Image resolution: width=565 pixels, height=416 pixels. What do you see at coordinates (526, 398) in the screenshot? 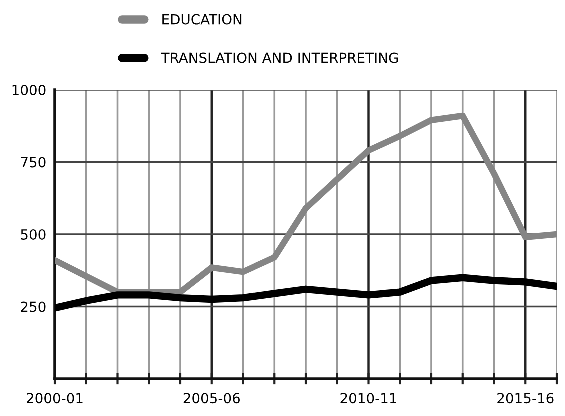
I see `x-tick-label: 2015-16` at bounding box center [526, 398].